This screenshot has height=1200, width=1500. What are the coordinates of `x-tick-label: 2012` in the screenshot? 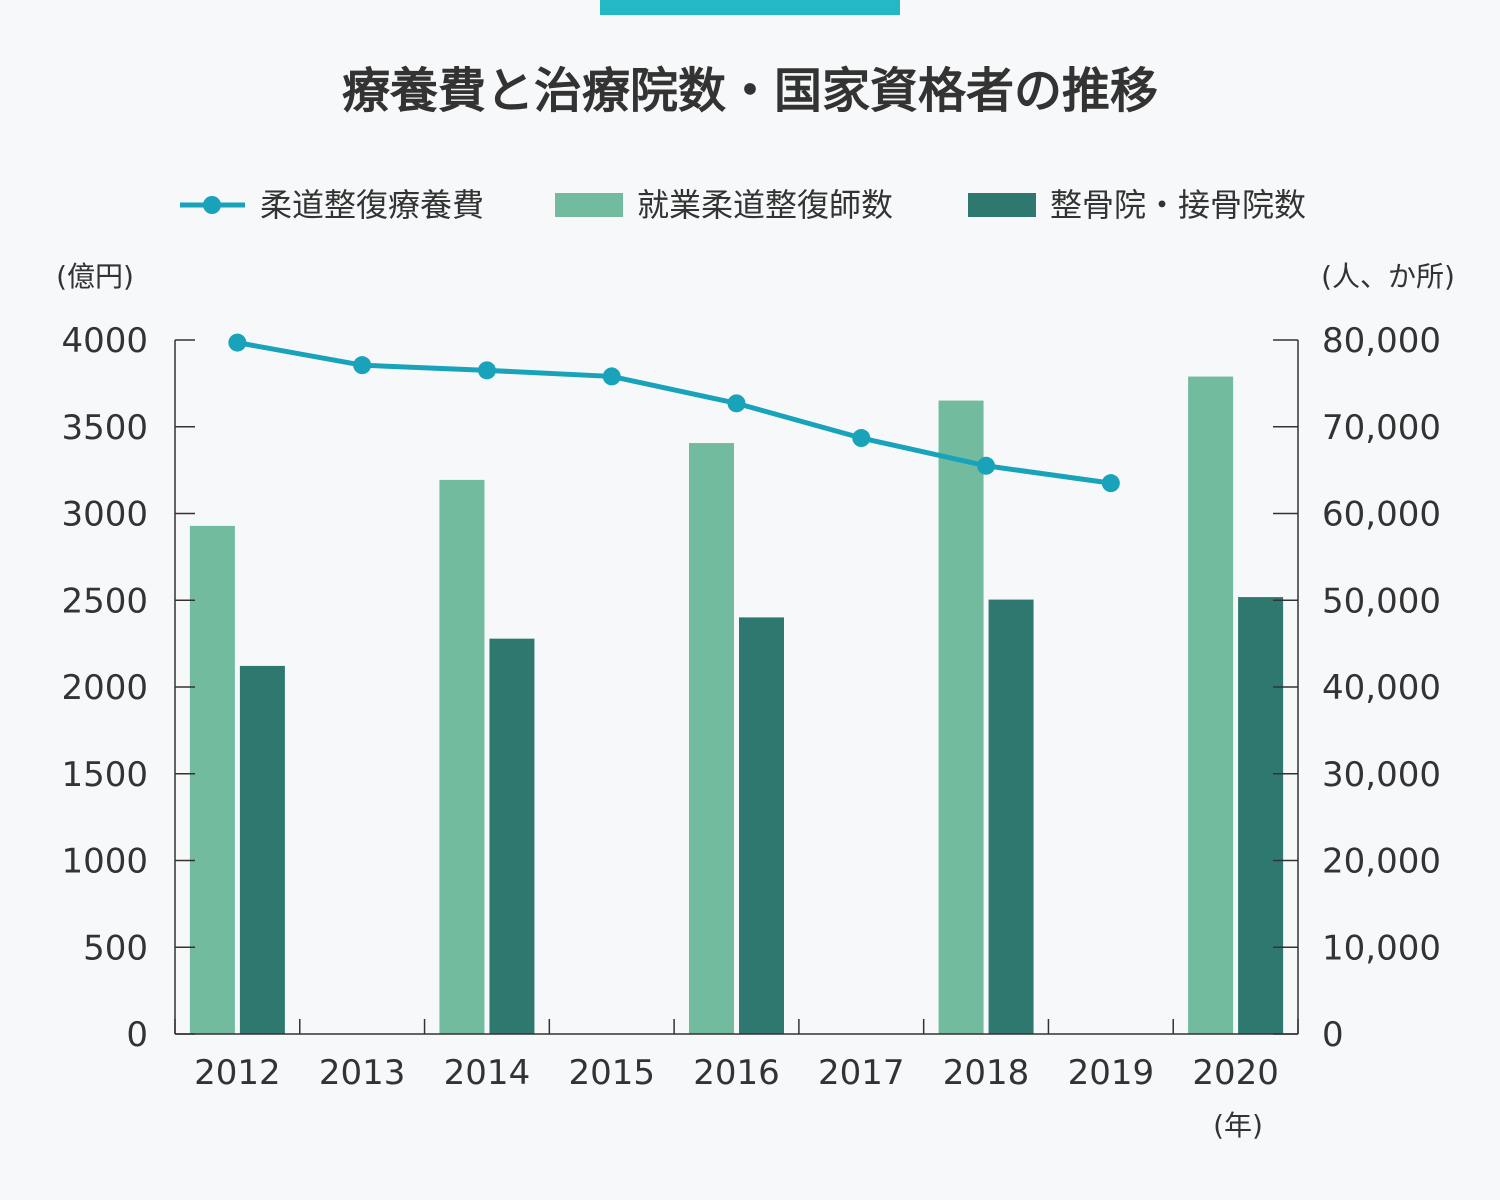 It's located at (237, 1073).